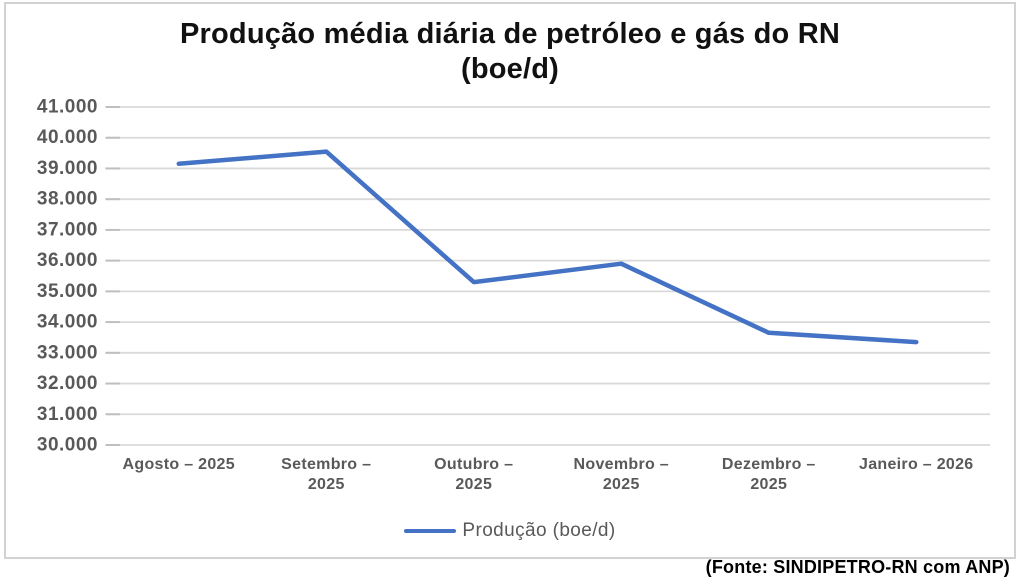 The height and width of the screenshot is (584, 1024). I want to click on legend-label: Produção (boe/d), so click(539, 530).